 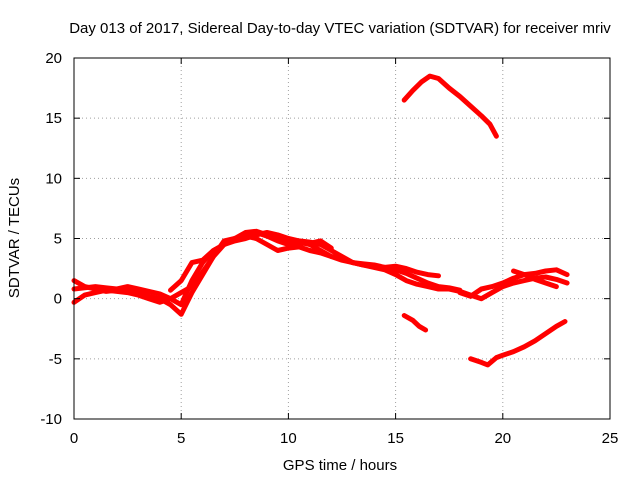 I want to click on x-tick-label: 25, so click(x=610, y=438).